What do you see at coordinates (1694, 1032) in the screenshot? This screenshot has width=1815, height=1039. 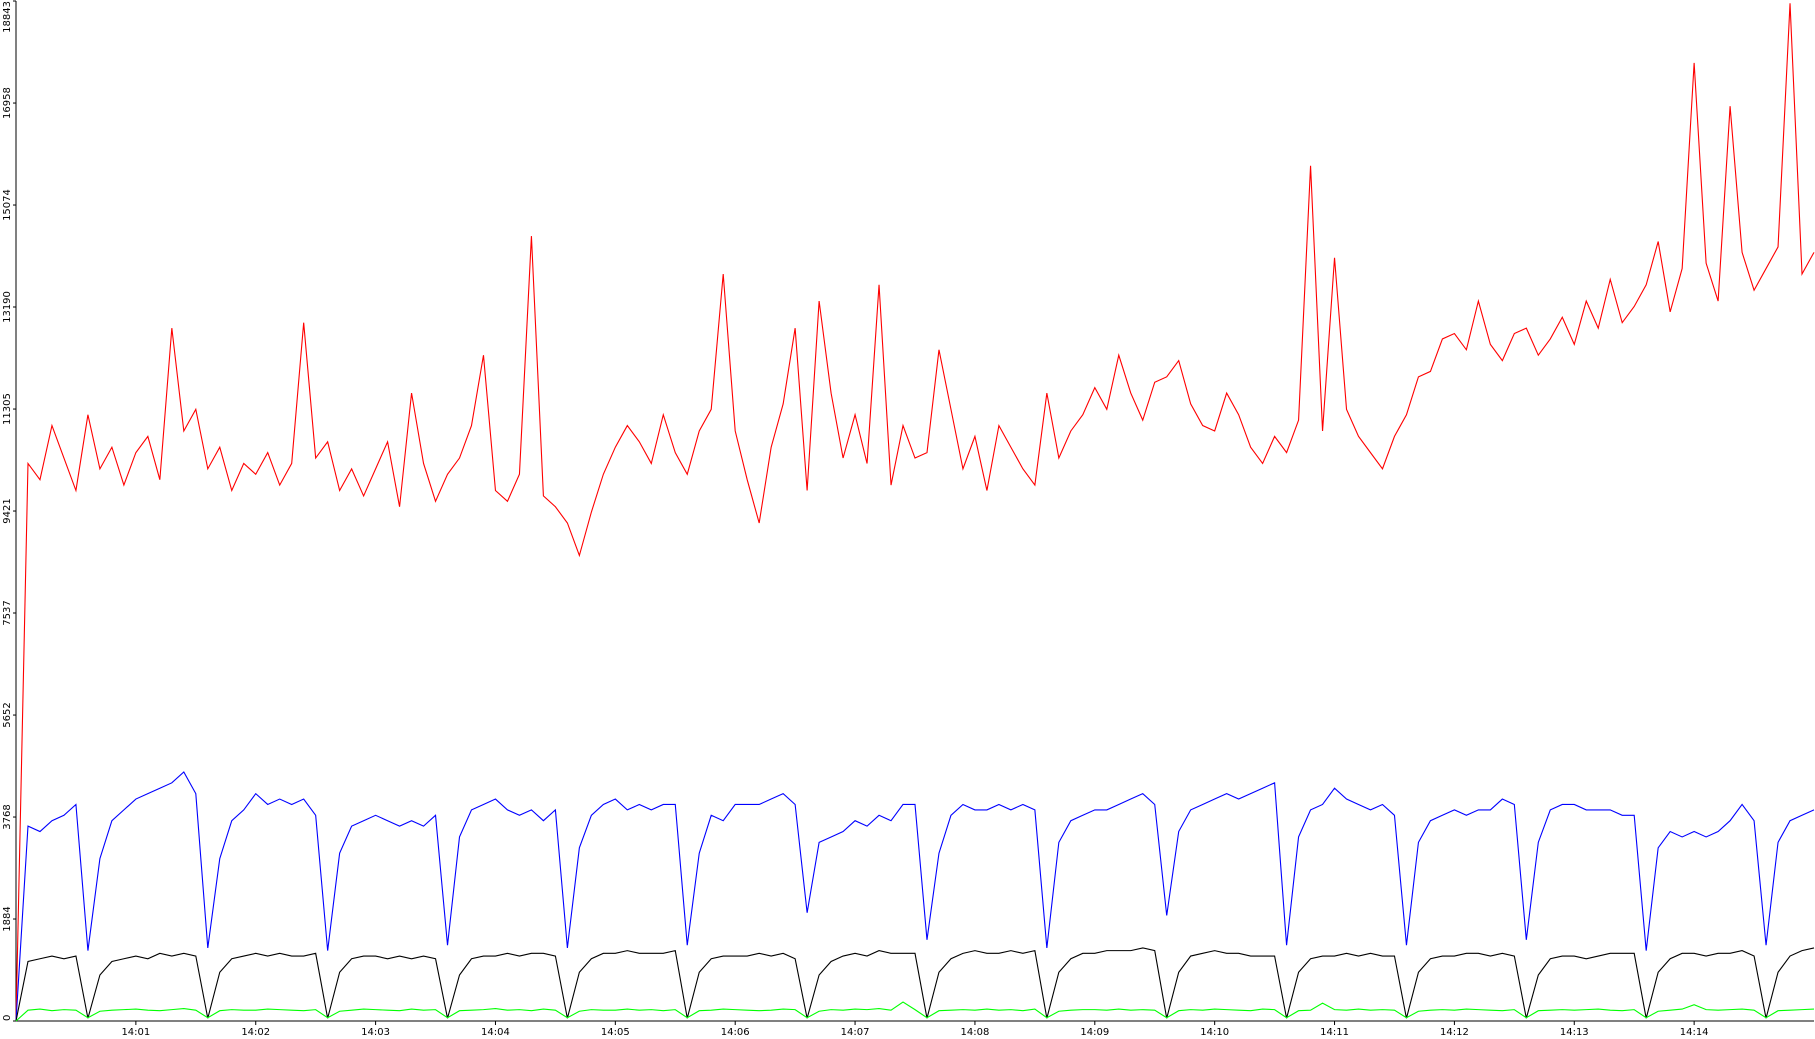 I see `x-tick-label: 14:14` at bounding box center [1694, 1032].